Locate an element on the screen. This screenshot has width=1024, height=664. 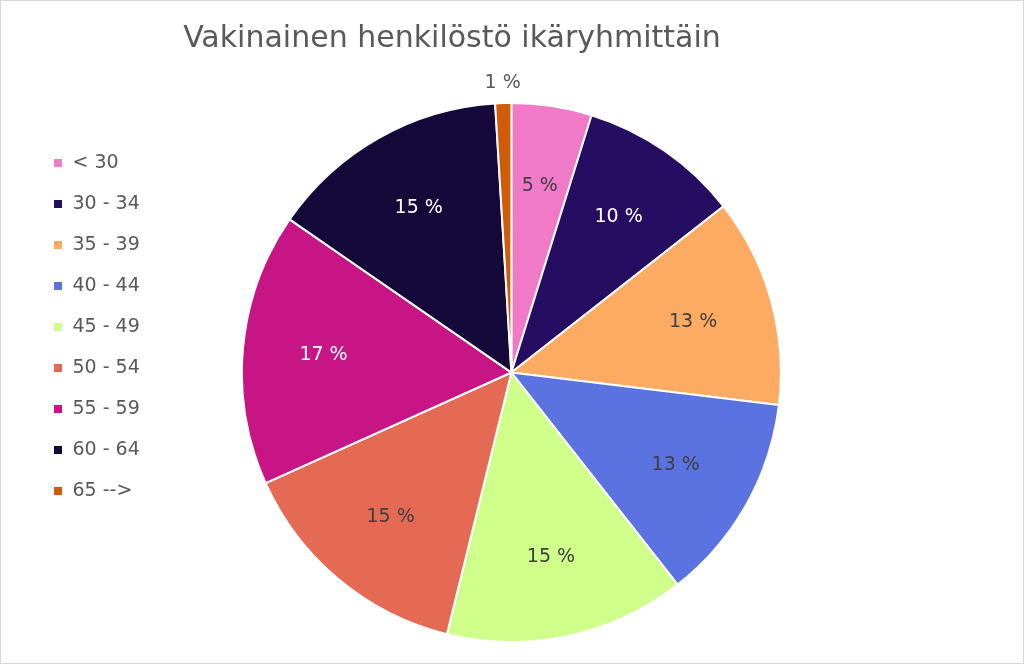
data-label: 17 % is located at coordinates (323, 353).